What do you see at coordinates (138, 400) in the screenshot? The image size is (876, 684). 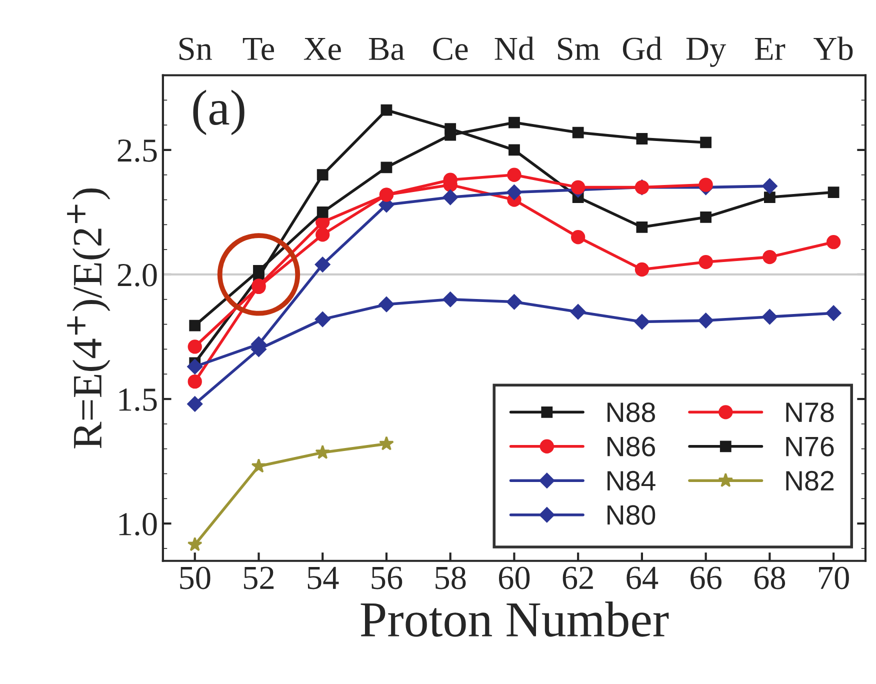 I see `y-tick-label: 1.5` at bounding box center [138, 400].